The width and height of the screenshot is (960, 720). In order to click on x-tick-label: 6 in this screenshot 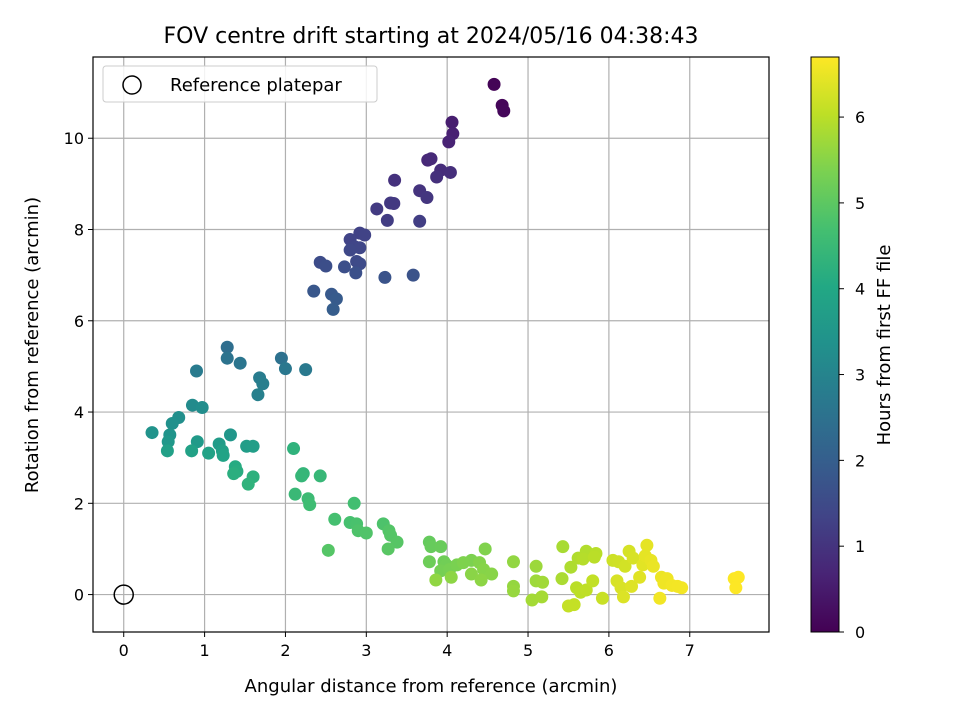, I will do `click(609, 650)`.